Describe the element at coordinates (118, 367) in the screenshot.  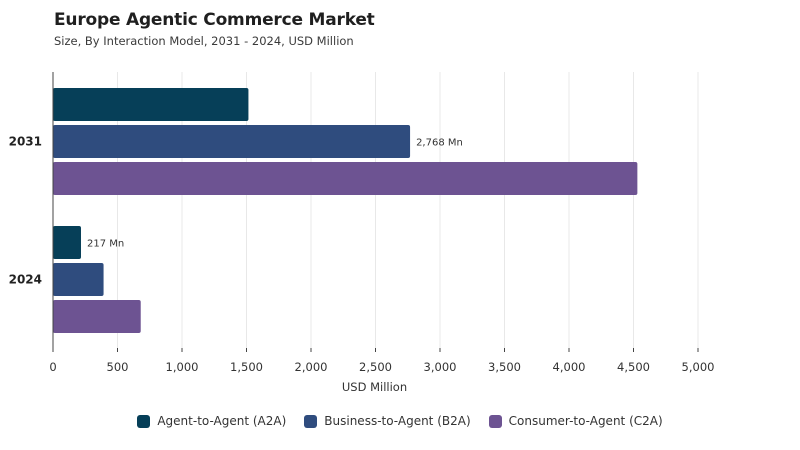
I see `x-tick-label: 500` at that location.